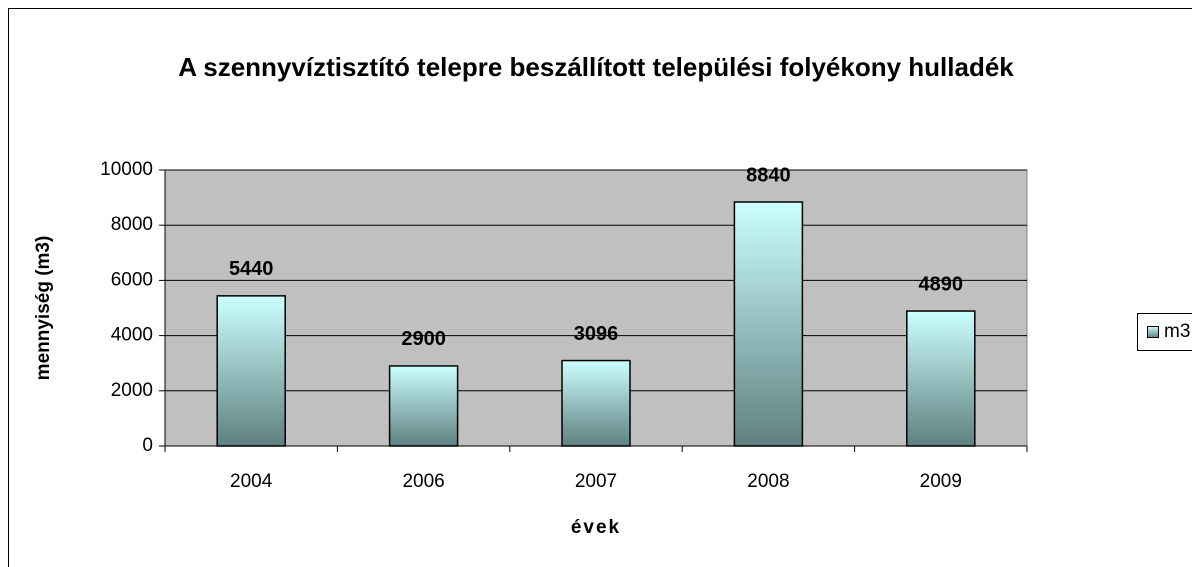  What do you see at coordinates (1177, 331) in the screenshot?
I see `legend-label: m3` at bounding box center [1177, 331].